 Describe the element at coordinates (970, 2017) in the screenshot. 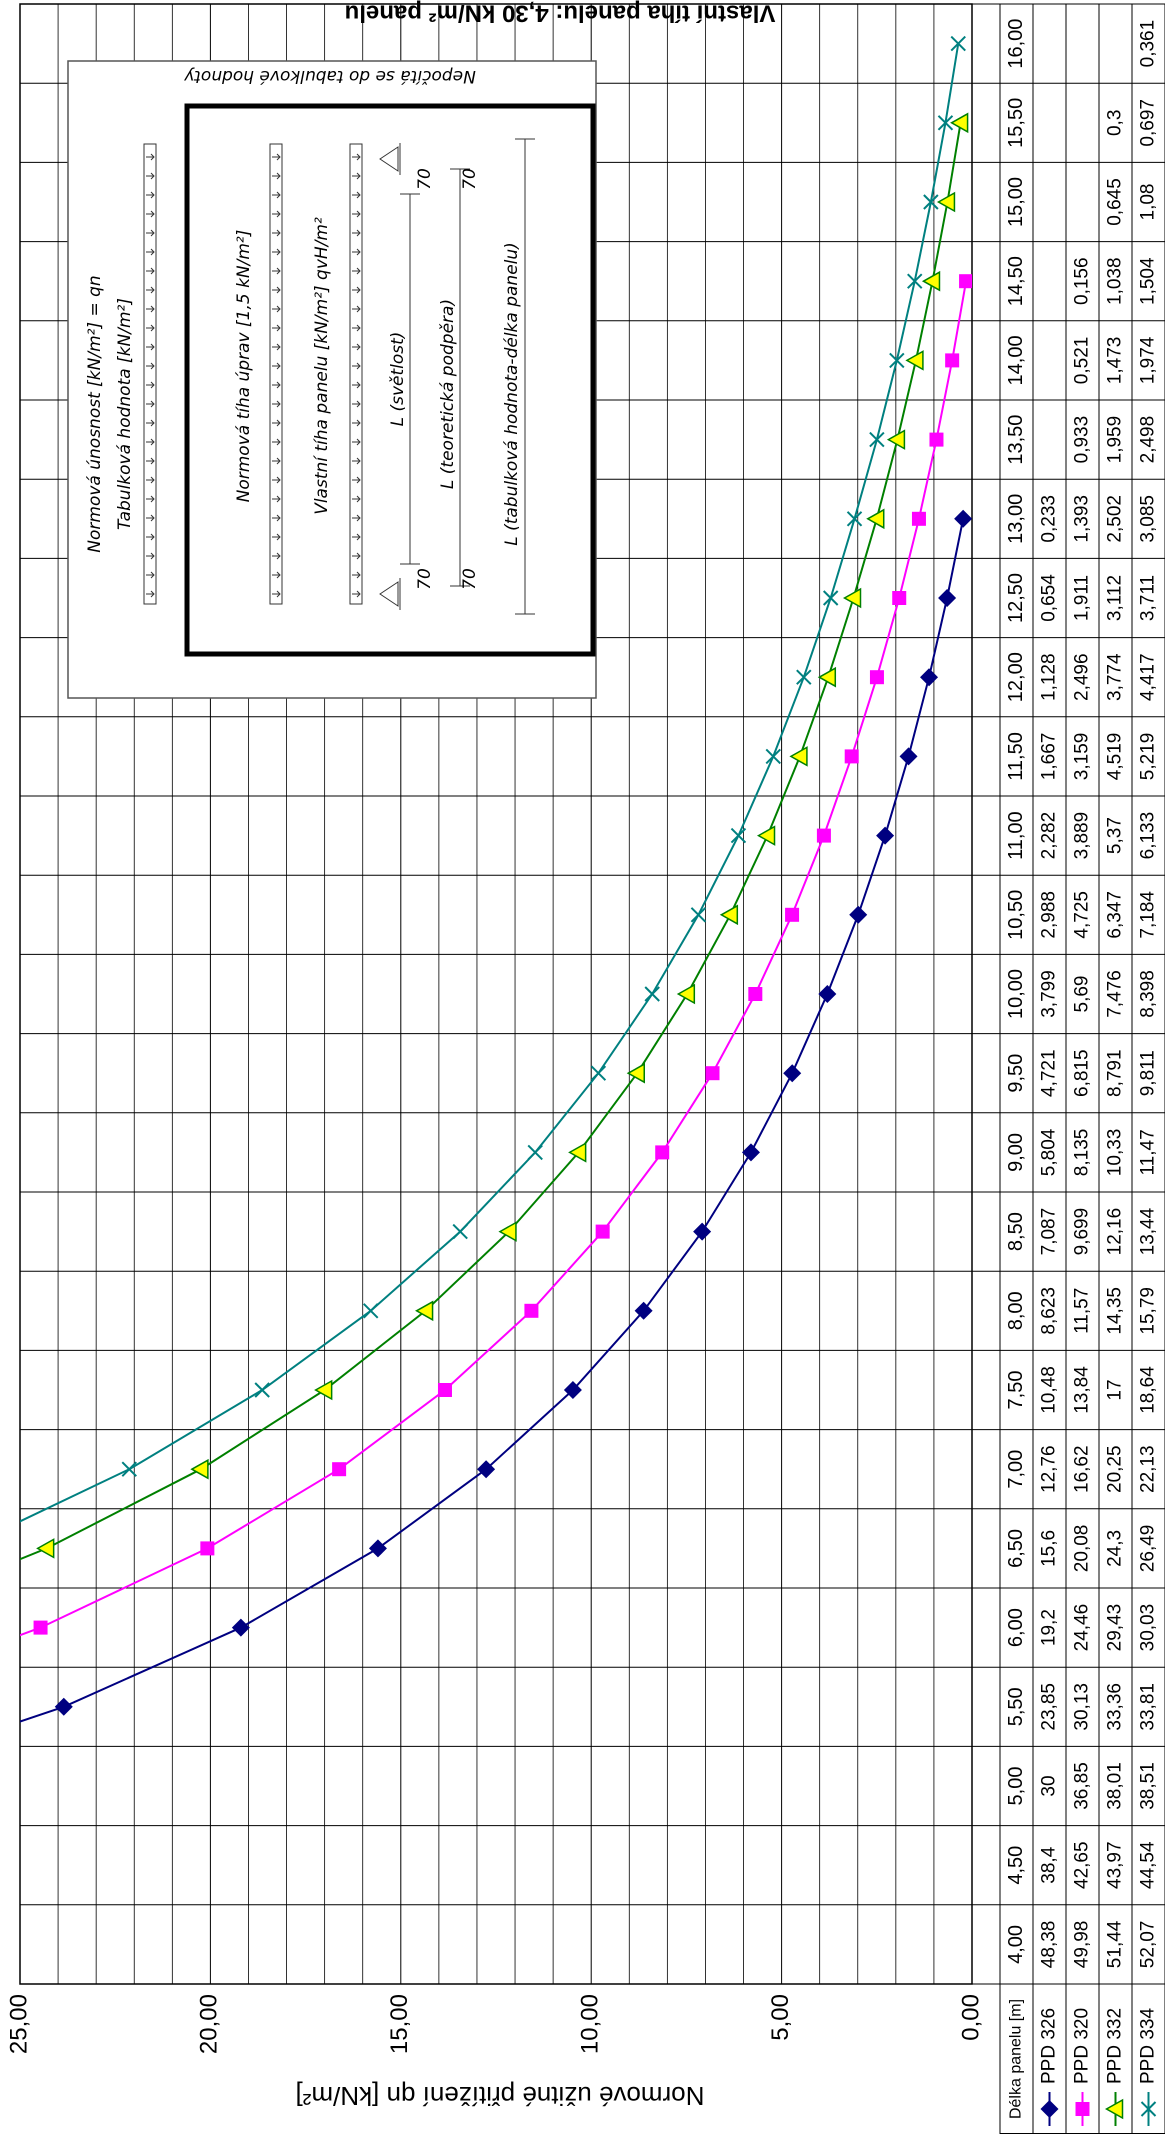

I see `y-tick-label: 0,00` at that location.